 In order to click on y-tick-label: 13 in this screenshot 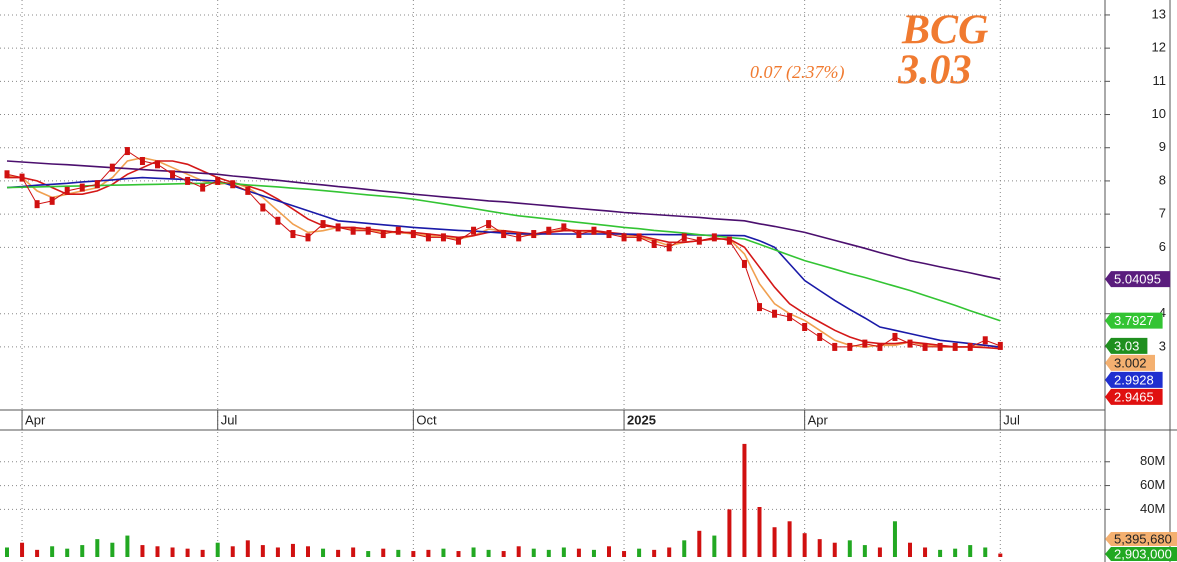, I will do `click(1159, 13)`.